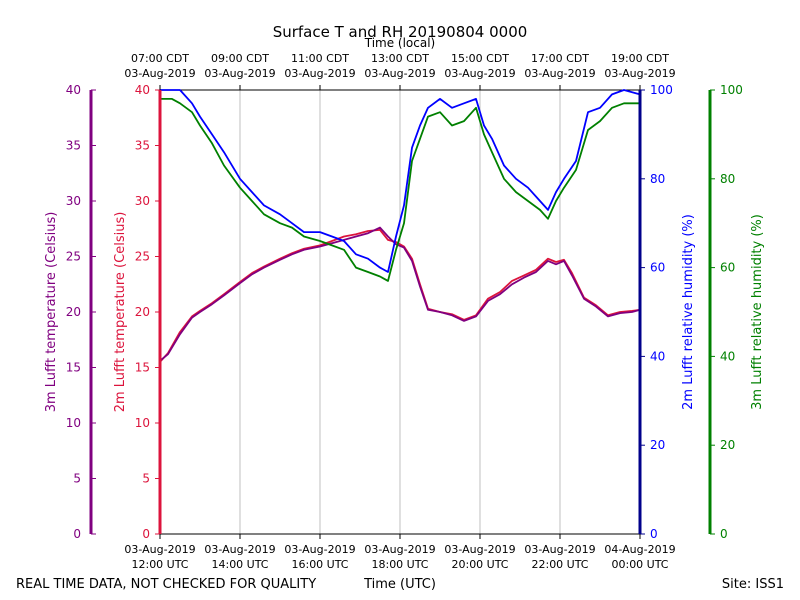 The height and width of the screenshot is (600, 800). Describe the element at coordinates (753, 584) in the screenshot. I see `footer-site: Site: ISS1` at that location.